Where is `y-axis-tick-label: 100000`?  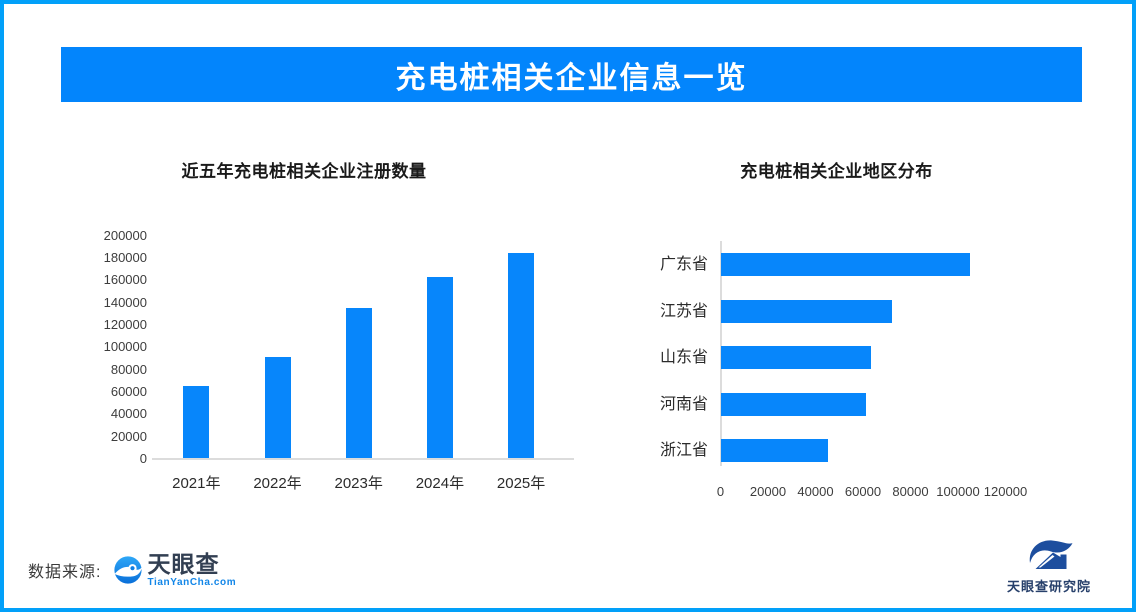 y-axis-tick-label: 100000 is located at coordinates (125, 347).